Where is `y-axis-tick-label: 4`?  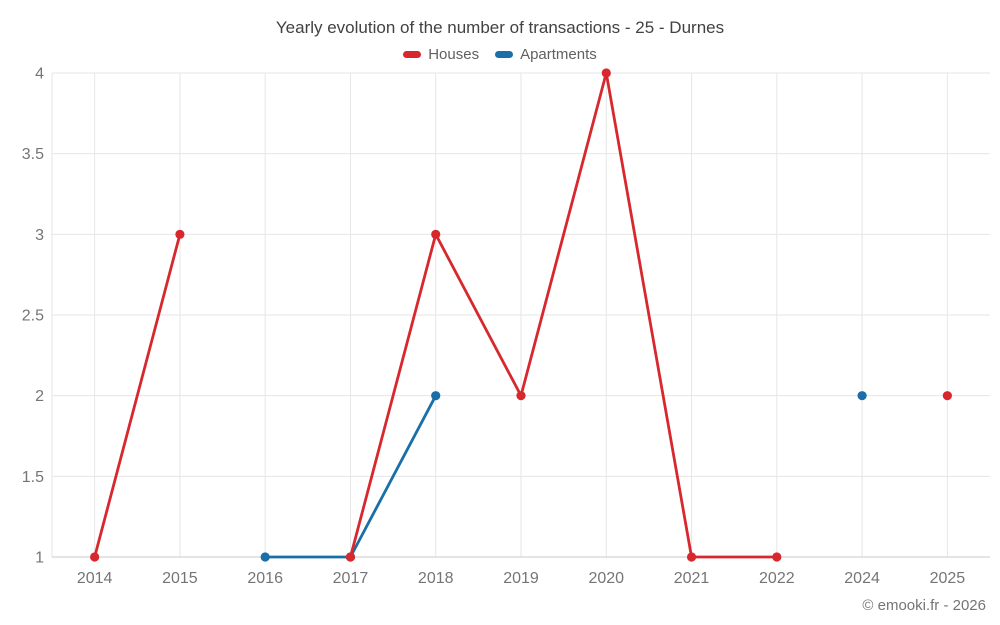 y-axis-tick-label: 4 is located at coordinates (39, 74).